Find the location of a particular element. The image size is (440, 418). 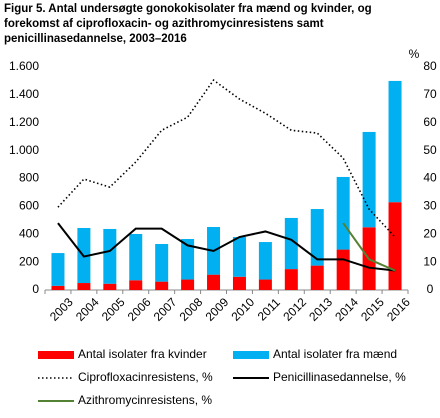

x-tick-label: 2015 is located at coordinates (372, 309).